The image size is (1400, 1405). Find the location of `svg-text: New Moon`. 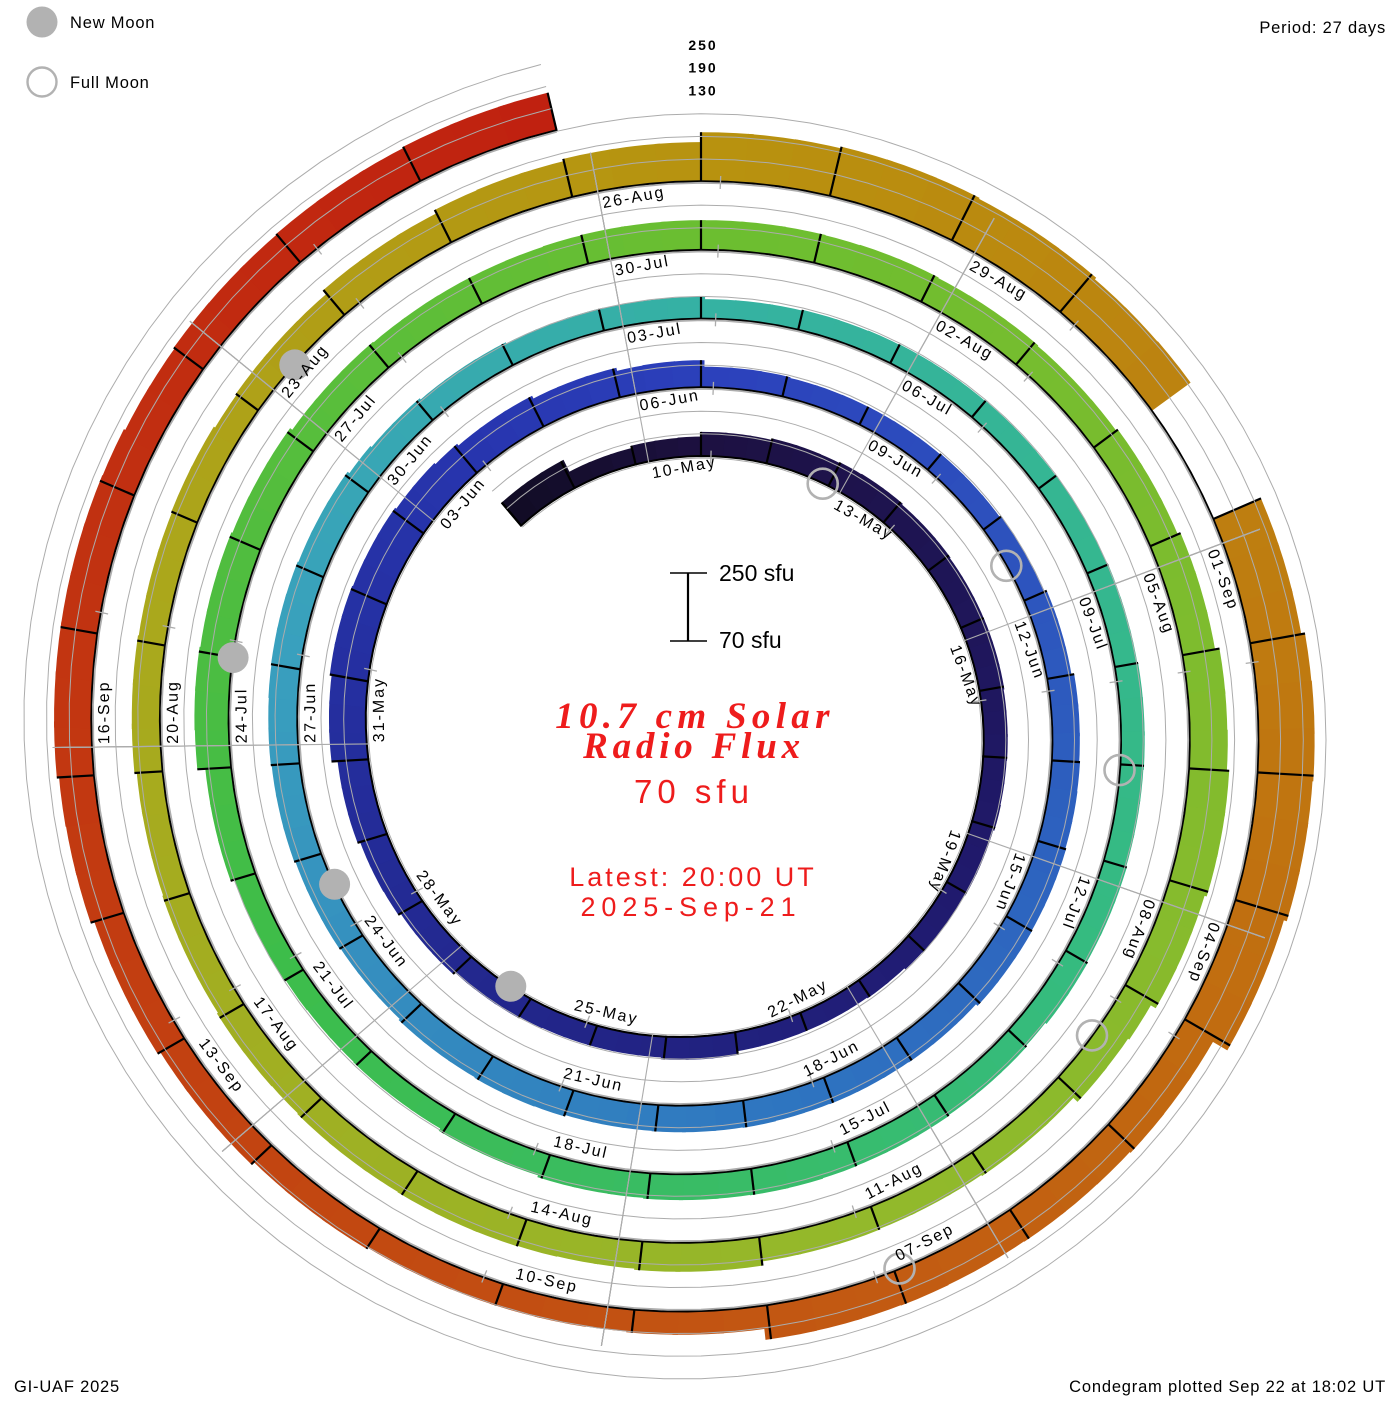

svg-text: New Moon is located at coordinates (112, 23).